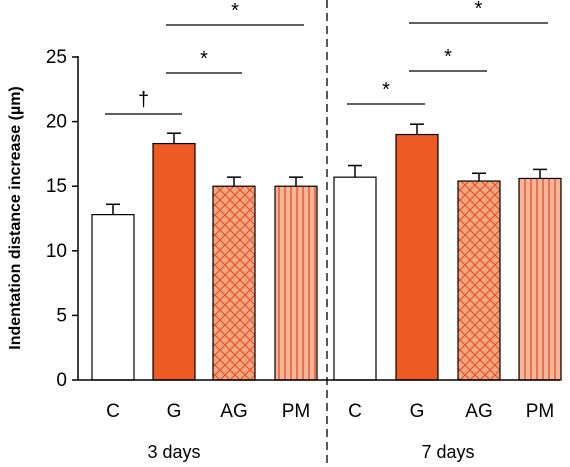 This screenshot has width=570, height=467. Describe the element at coordinates (61, 380) in the screenshot. I see `y-tick-label: 0` at that location.